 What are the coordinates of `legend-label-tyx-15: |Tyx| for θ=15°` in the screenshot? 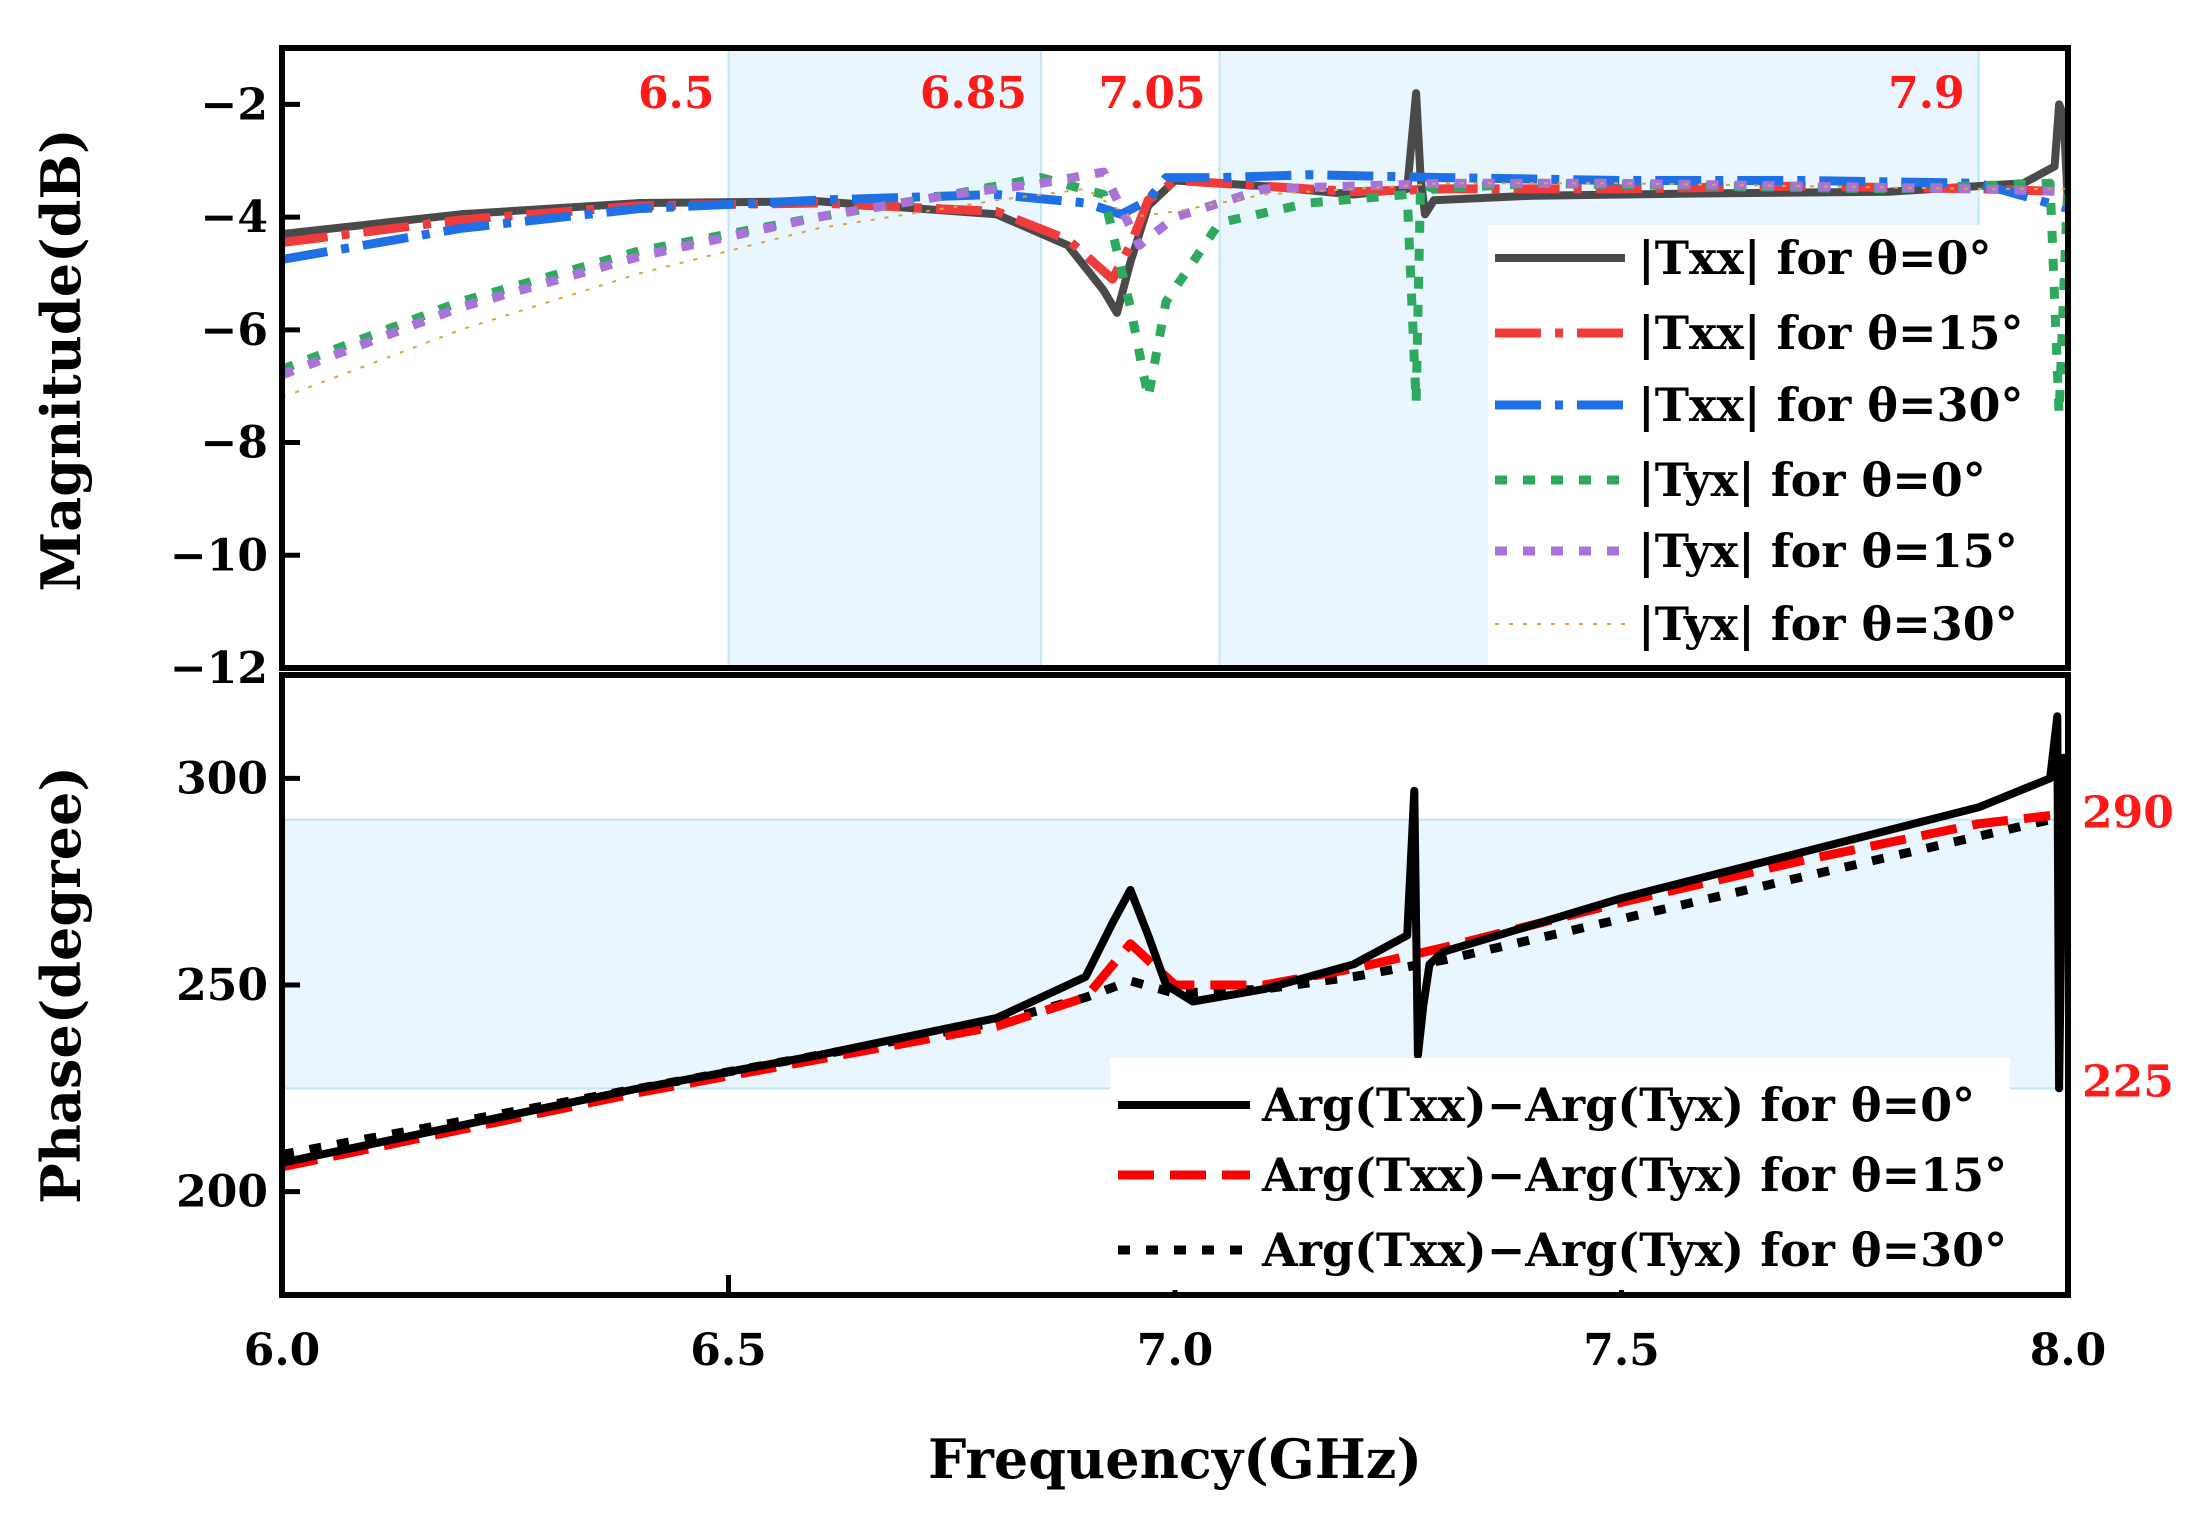 It's located at (1828, 551).